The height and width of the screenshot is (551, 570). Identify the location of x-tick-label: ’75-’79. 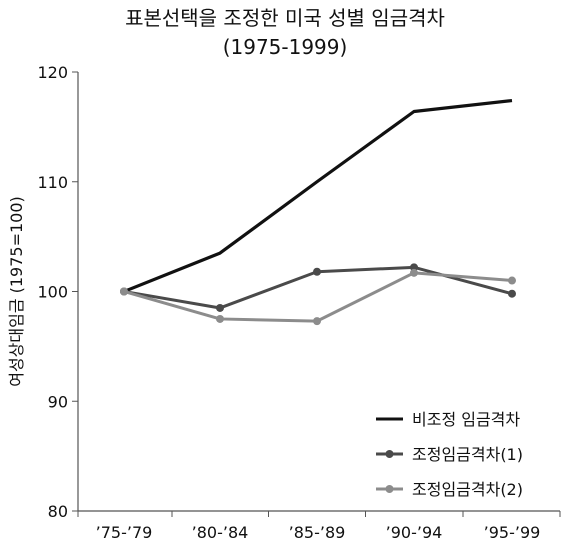
(124, 532).